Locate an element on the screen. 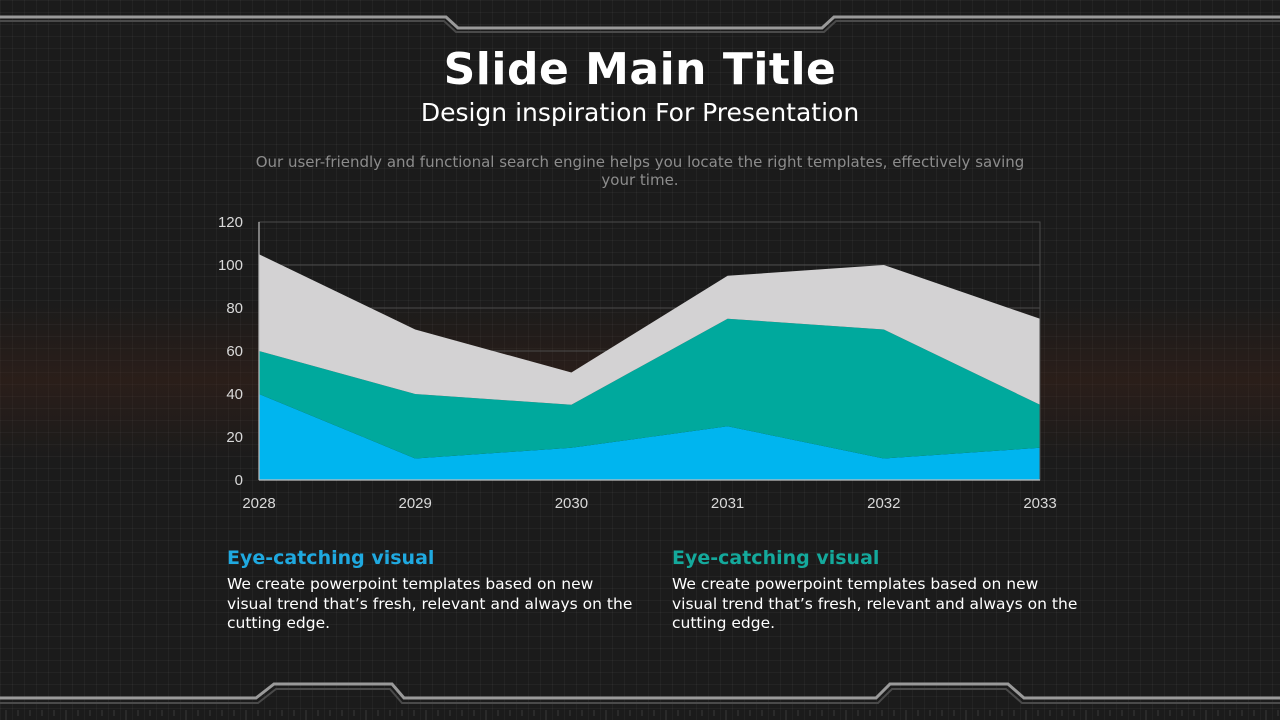  top-frame is located at coordinates (640, 24).